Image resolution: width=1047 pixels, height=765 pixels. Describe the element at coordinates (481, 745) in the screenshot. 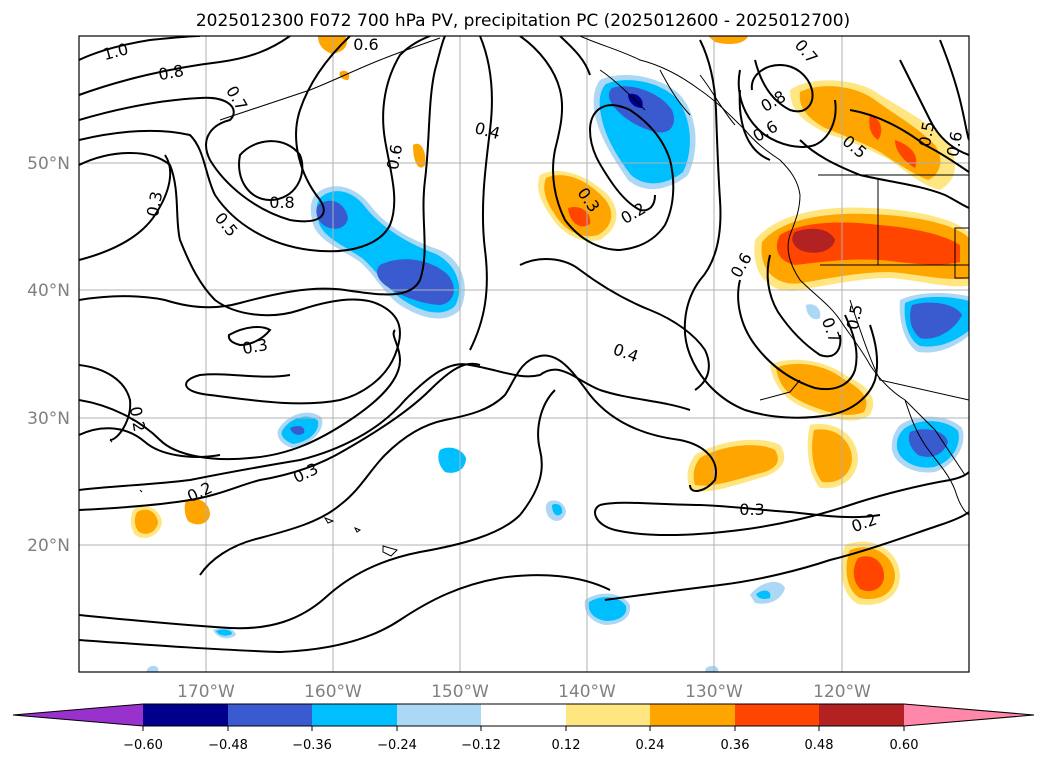

I see `colorbar-tick-label: −0.12` at that location.